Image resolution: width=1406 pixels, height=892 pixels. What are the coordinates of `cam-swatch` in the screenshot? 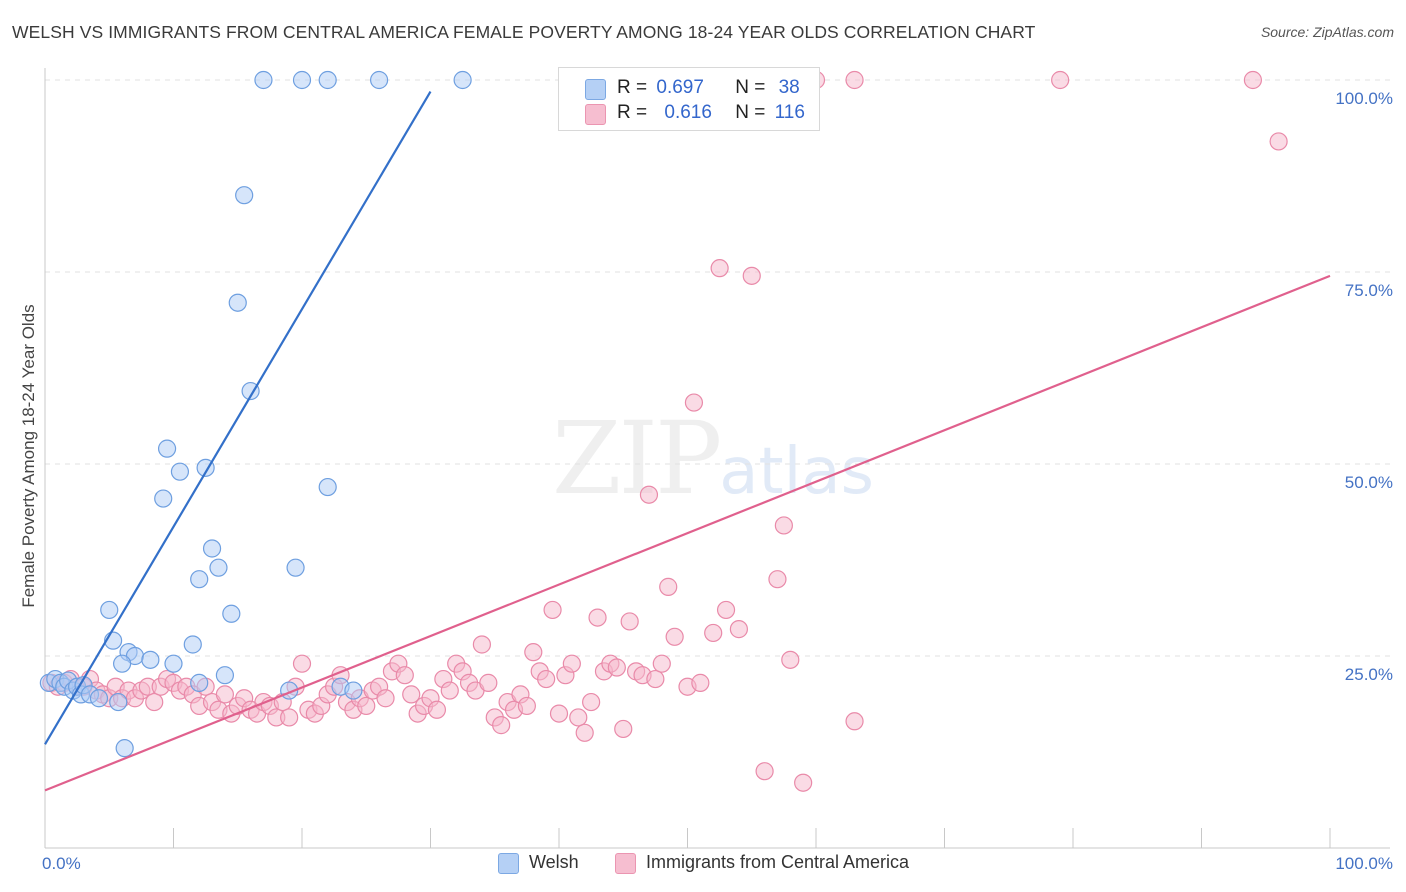 It's located at (595, 114).